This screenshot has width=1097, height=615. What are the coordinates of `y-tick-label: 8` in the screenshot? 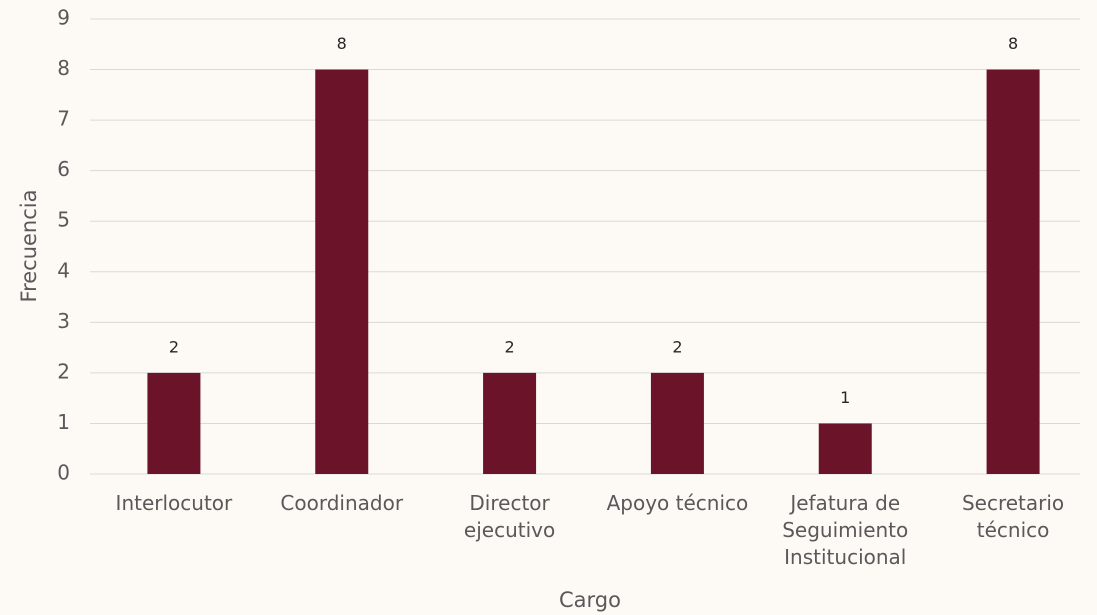 It's located at (63, 68).